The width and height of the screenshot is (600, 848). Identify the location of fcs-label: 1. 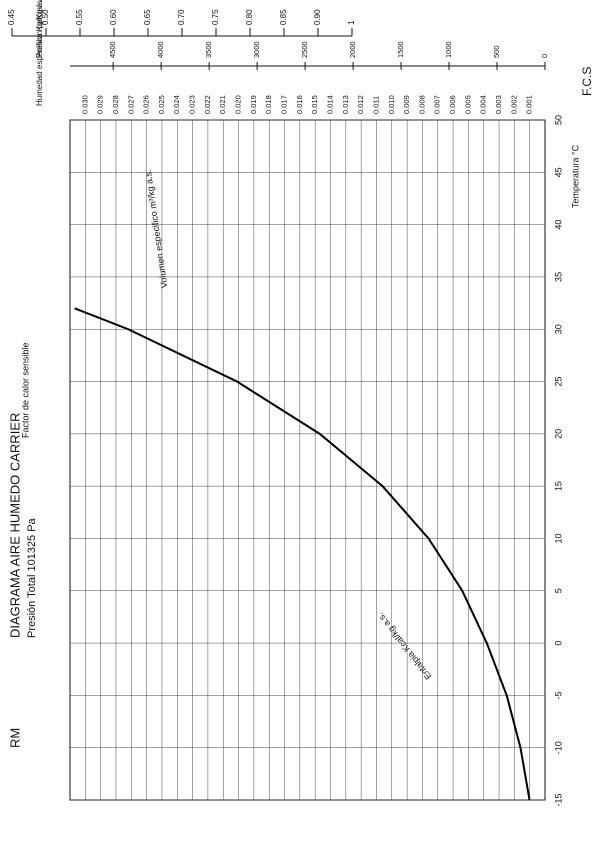
(351, 22).